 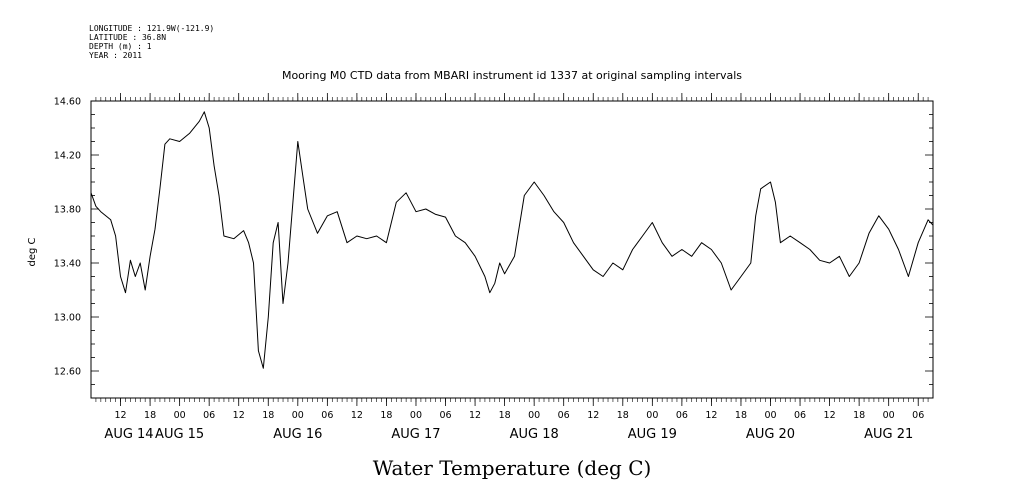 What do you see at coordinates (151, 28) in the screenshot?
I see `header-longitude: LONGITUDE : 121.9W(-121.9)` at bounding box center [151, 28].